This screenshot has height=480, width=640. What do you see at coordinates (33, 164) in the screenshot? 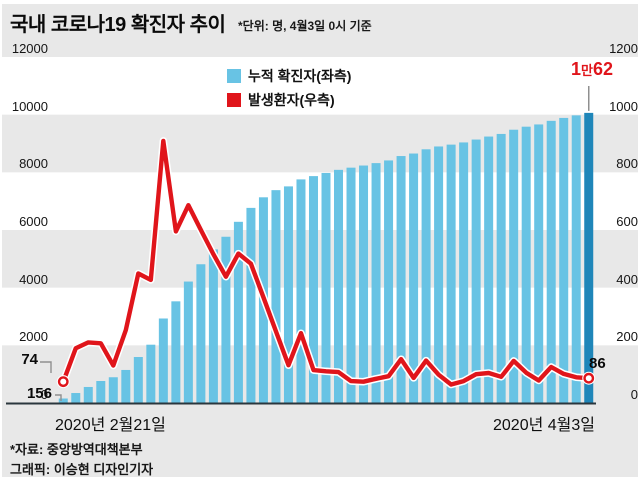
I see `y-axis-label-left: 8000` at bounding box center [33, 164].